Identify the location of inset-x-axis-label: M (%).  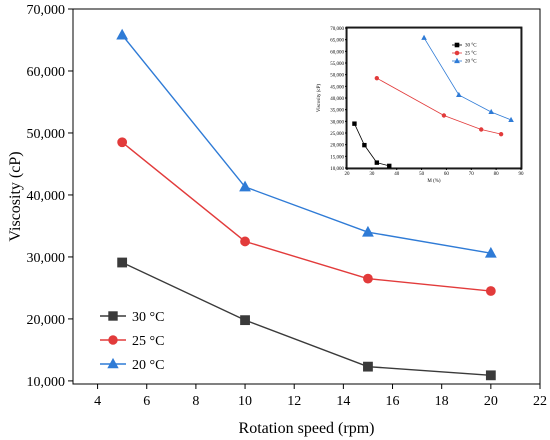
(434, 181).